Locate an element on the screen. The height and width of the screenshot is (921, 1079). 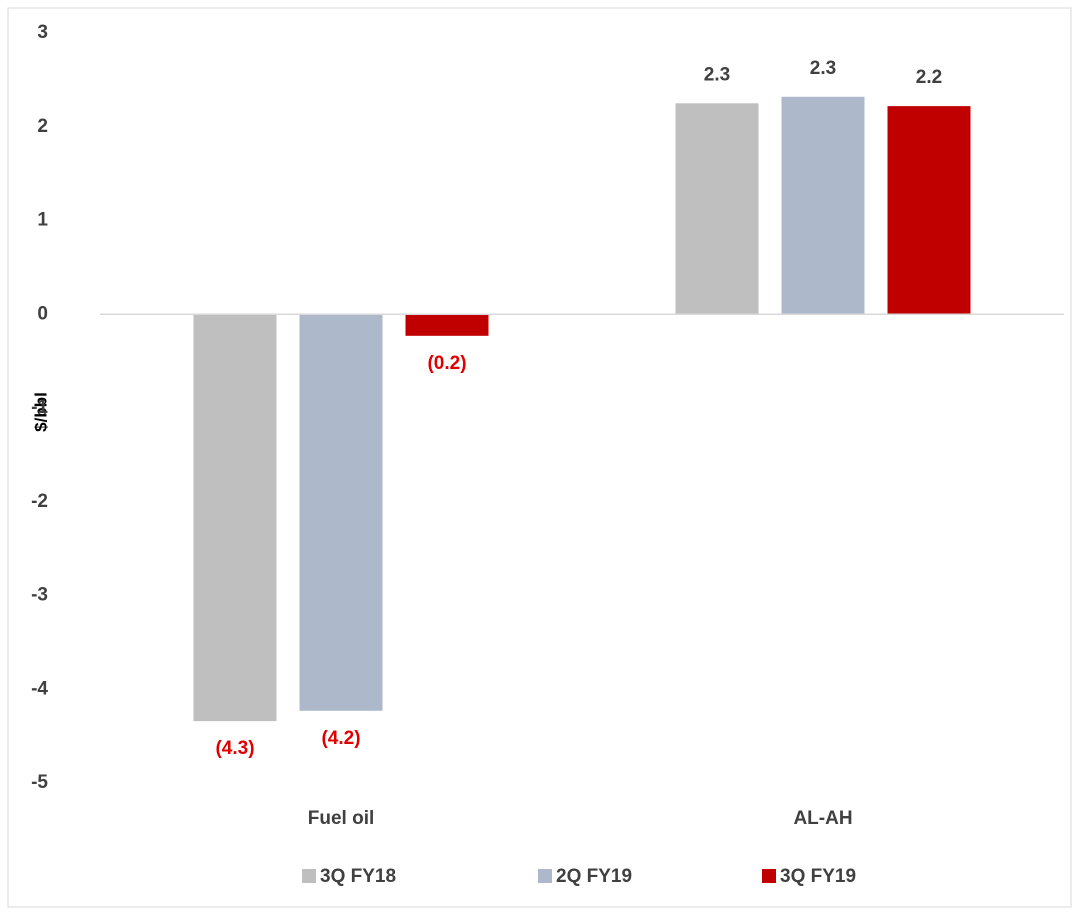
y-tick-label: 0 is located at coordinates (42, 313).